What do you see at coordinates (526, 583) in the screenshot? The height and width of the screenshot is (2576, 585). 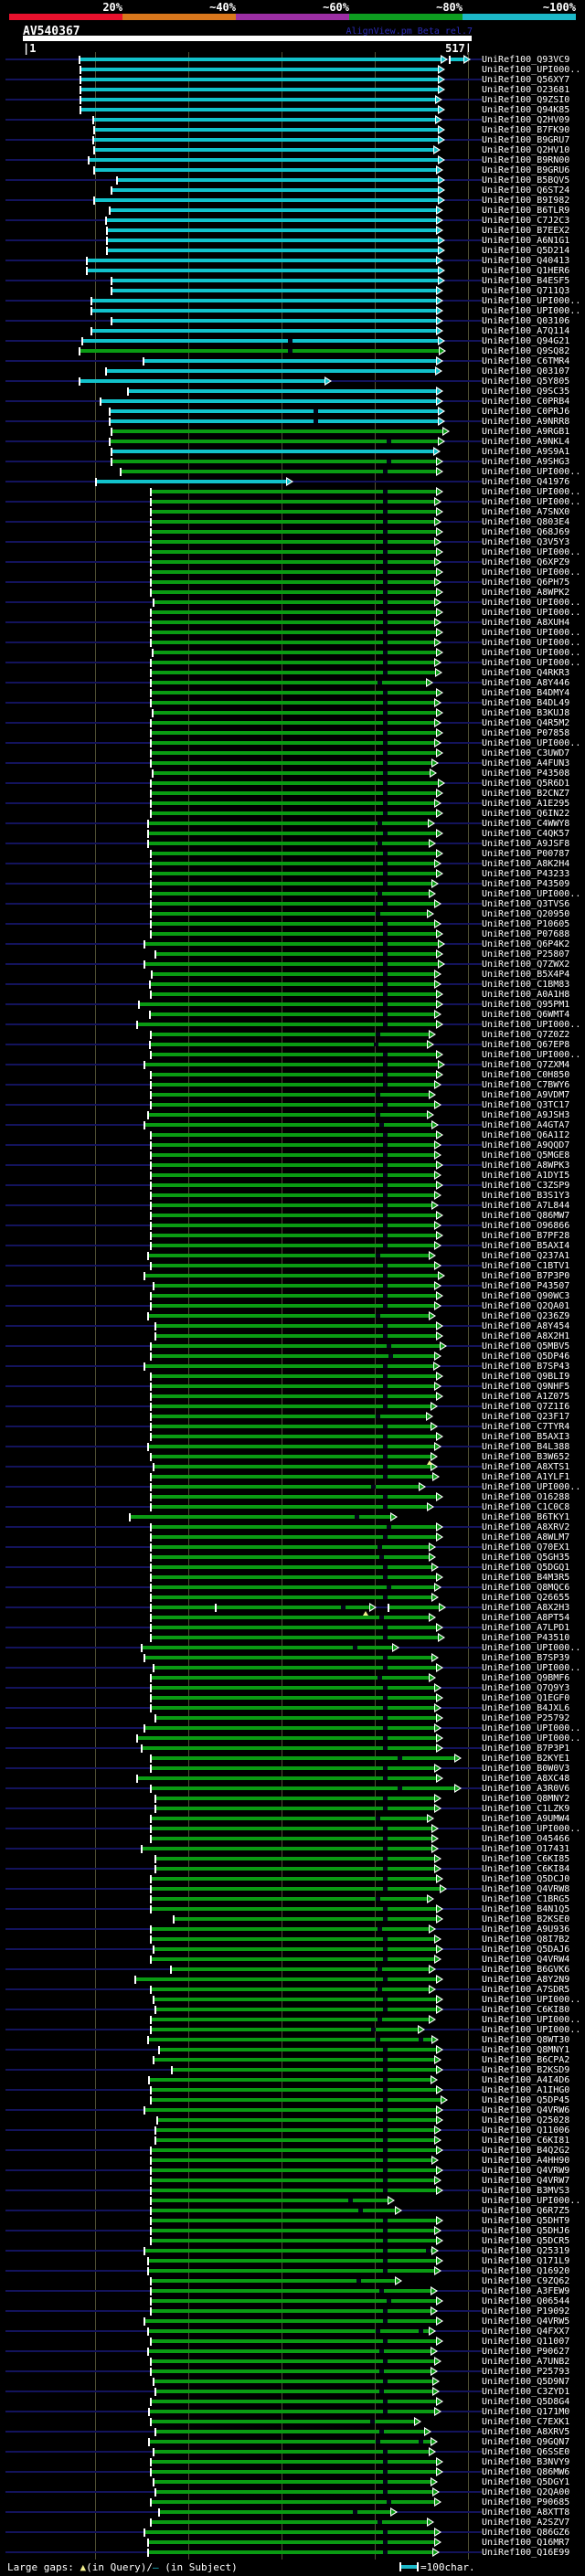 I see `hit-label: UniRef100_Q6PH75` at bounding box center [526, 583].